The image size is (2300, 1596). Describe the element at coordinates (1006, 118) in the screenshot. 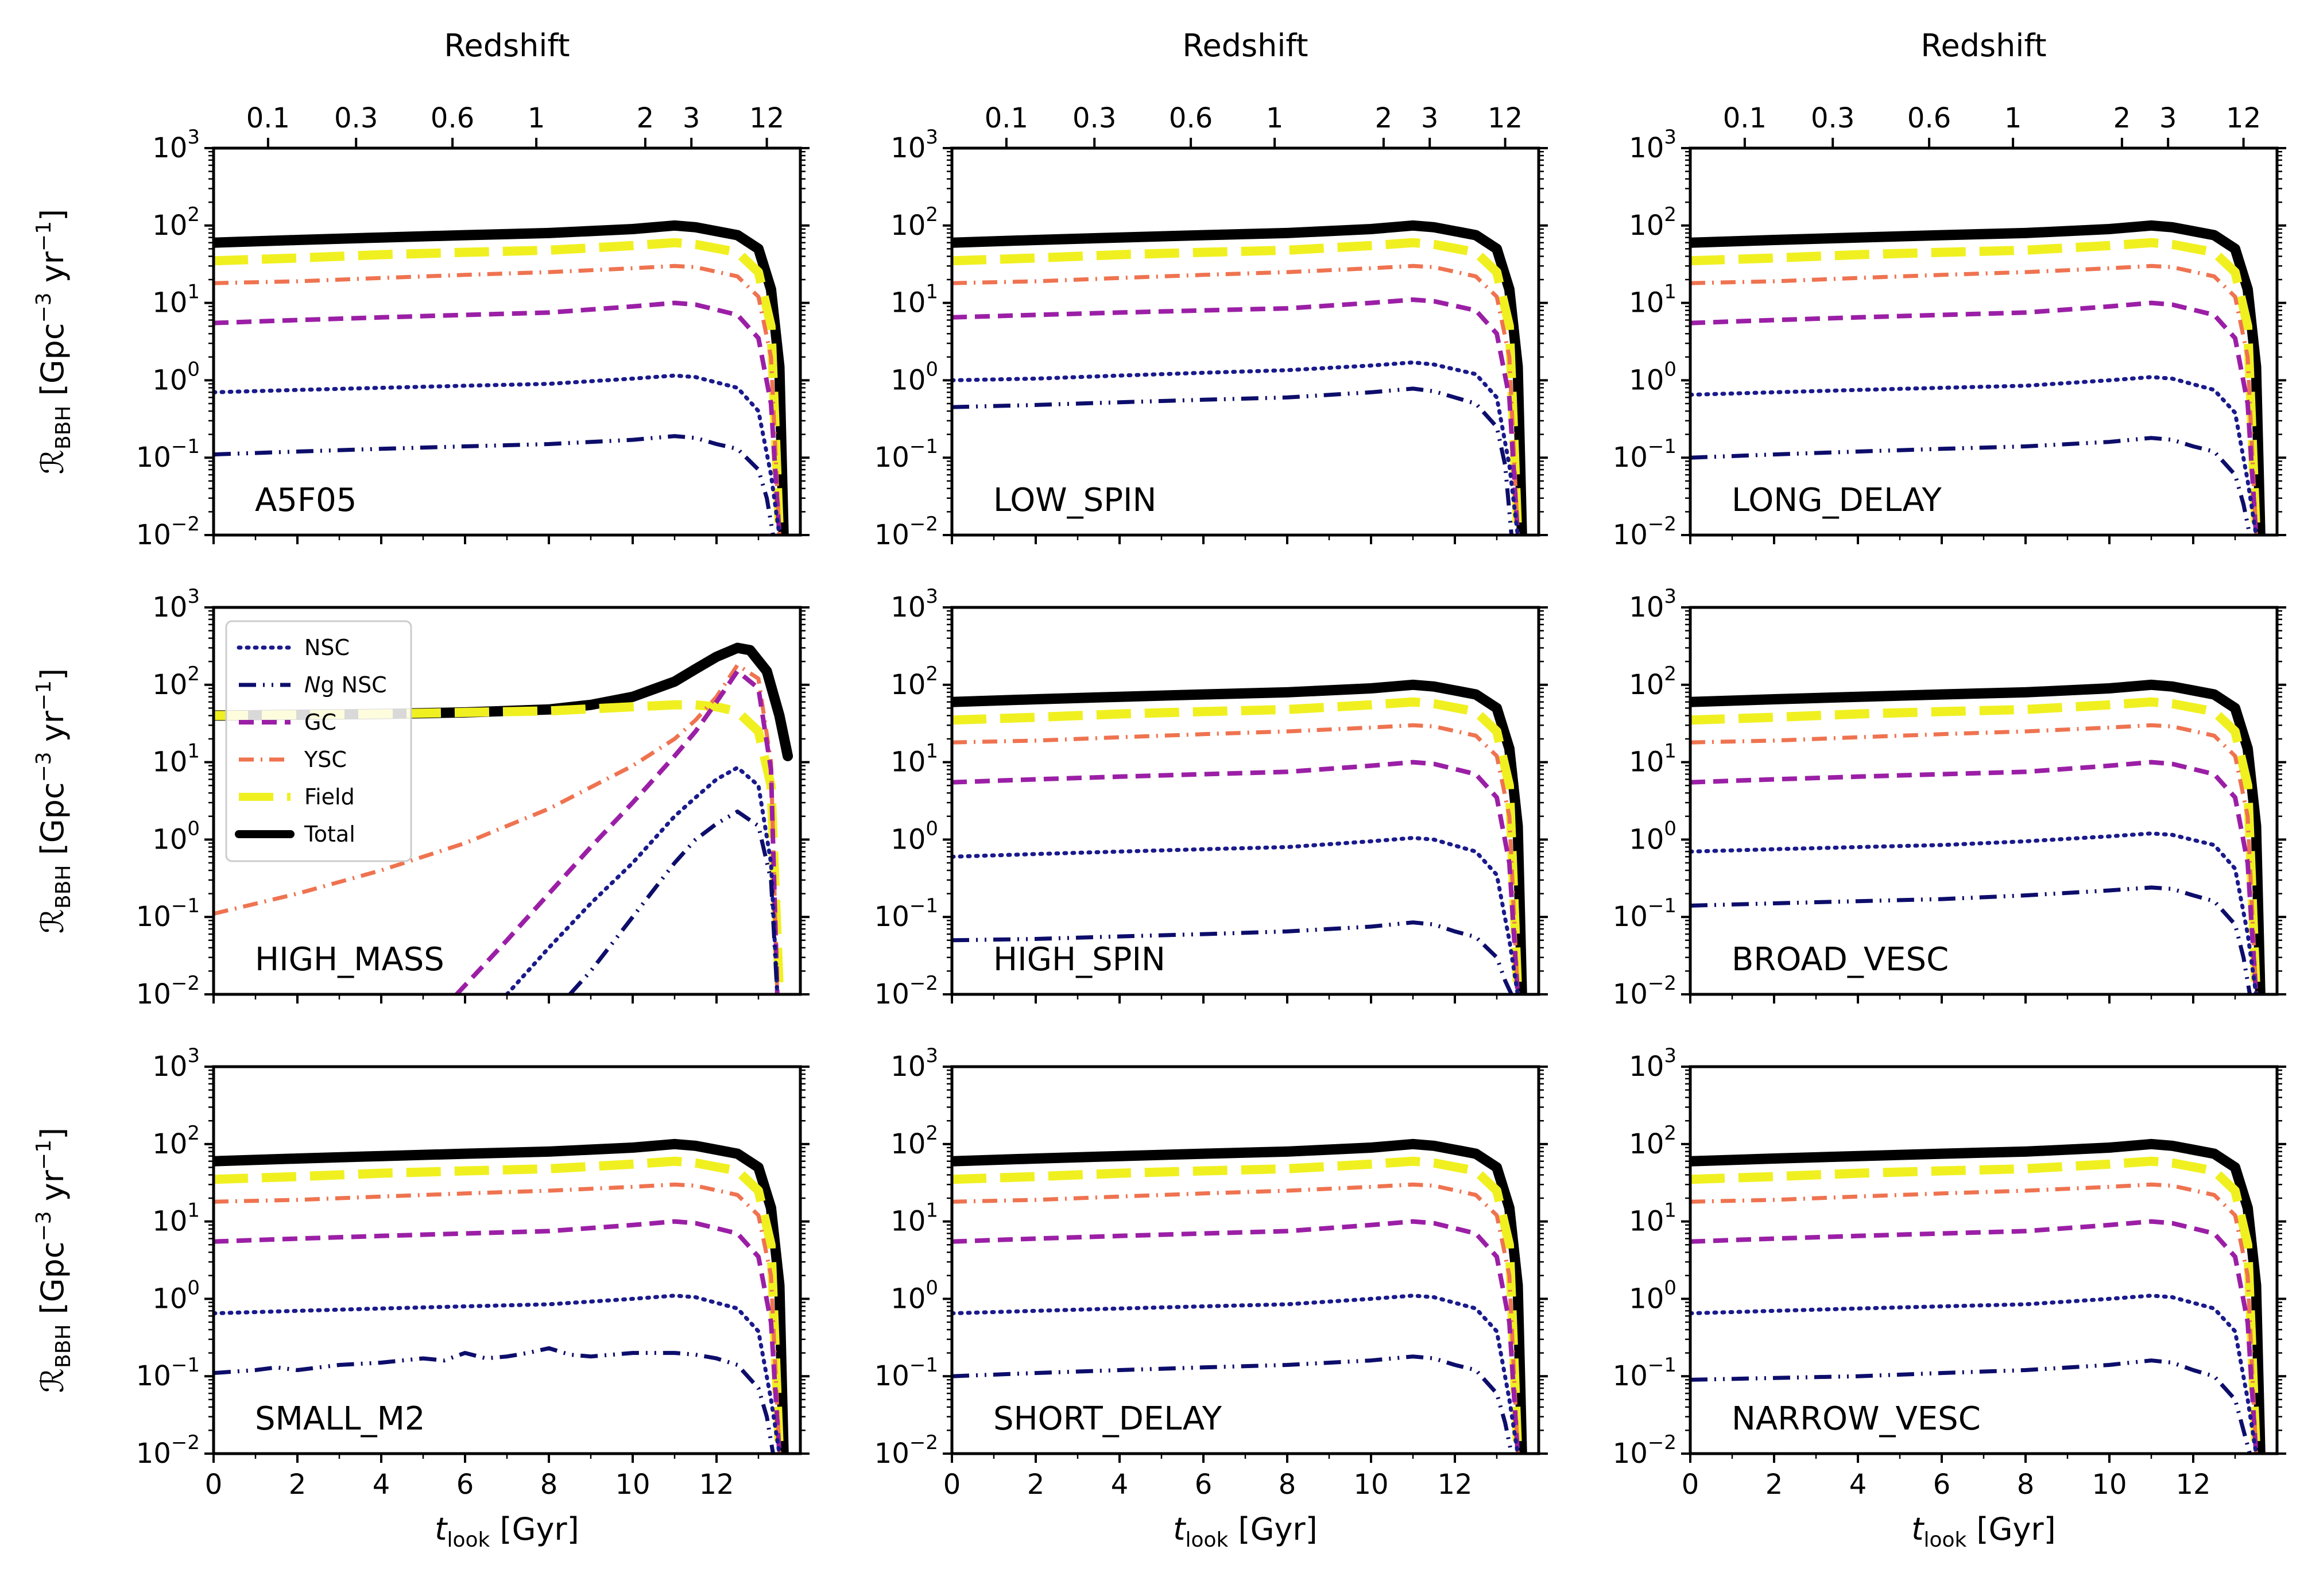

I see `redshift-tick-label: 0.1` at that location.